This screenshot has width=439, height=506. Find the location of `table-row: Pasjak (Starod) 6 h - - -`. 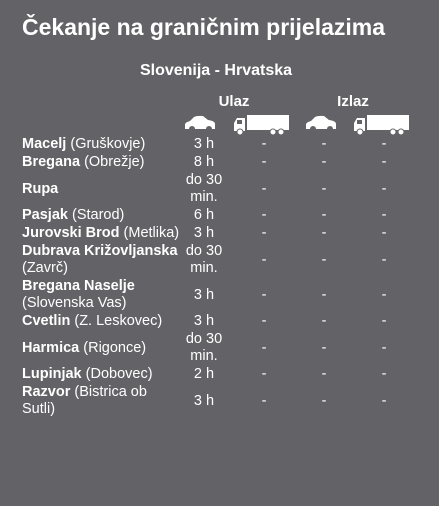

table-row: Pasjak (Starod) 6 h - - - is located at coordinates (218, 216).